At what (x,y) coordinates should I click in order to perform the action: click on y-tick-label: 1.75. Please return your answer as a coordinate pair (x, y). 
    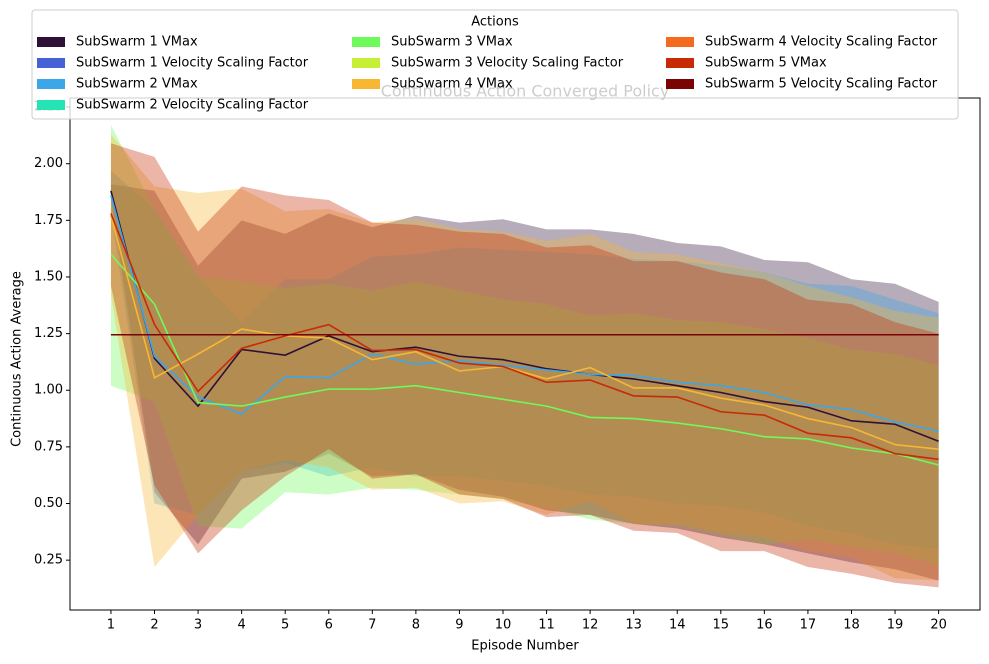
    Looking at the image, I should click on (48, 220).